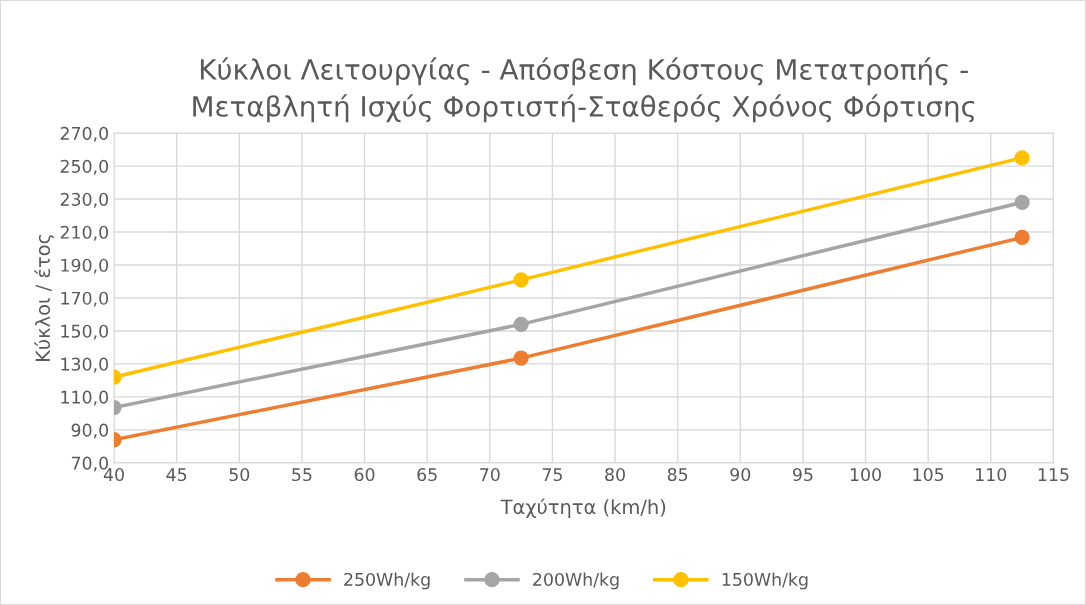  I want to click on y-tick-label: 130,0, so click(85, 365).